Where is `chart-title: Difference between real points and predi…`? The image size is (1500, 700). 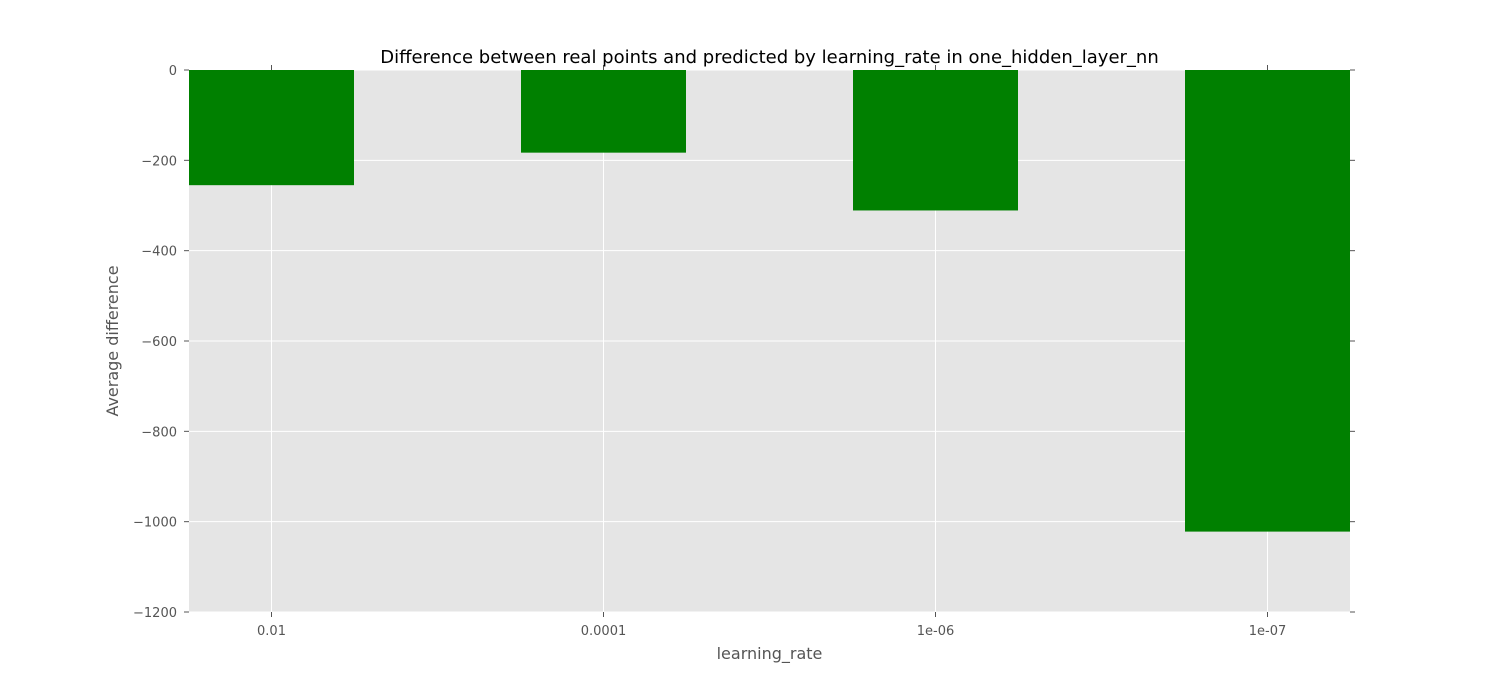 chart-title: Difference between real points and predi… is located at coordinates (769, 57).